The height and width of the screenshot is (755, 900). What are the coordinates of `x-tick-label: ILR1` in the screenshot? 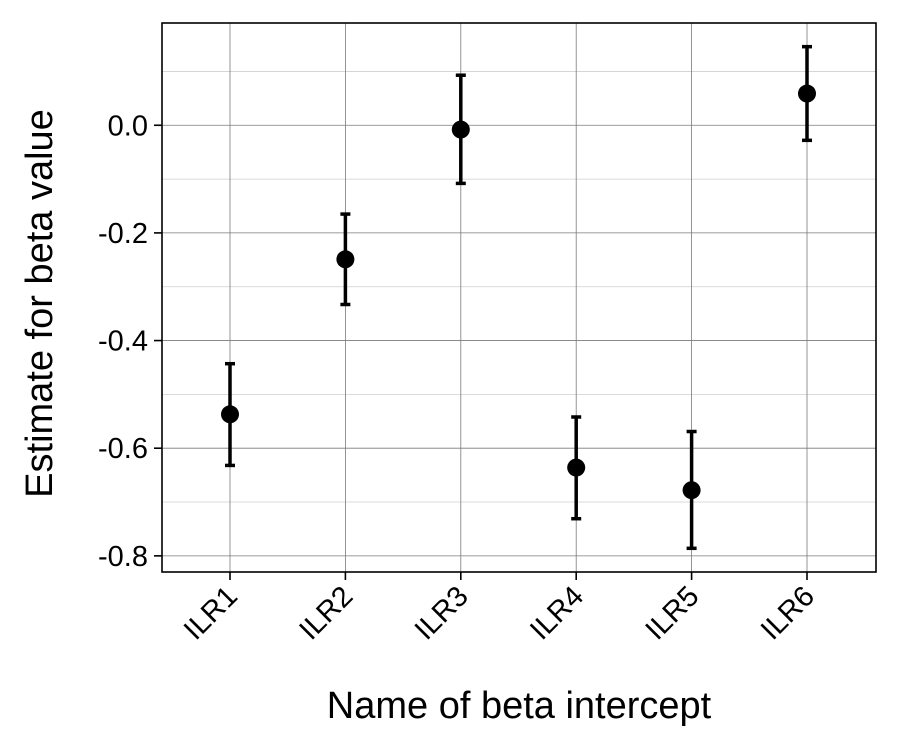 It's located at (211, 613).